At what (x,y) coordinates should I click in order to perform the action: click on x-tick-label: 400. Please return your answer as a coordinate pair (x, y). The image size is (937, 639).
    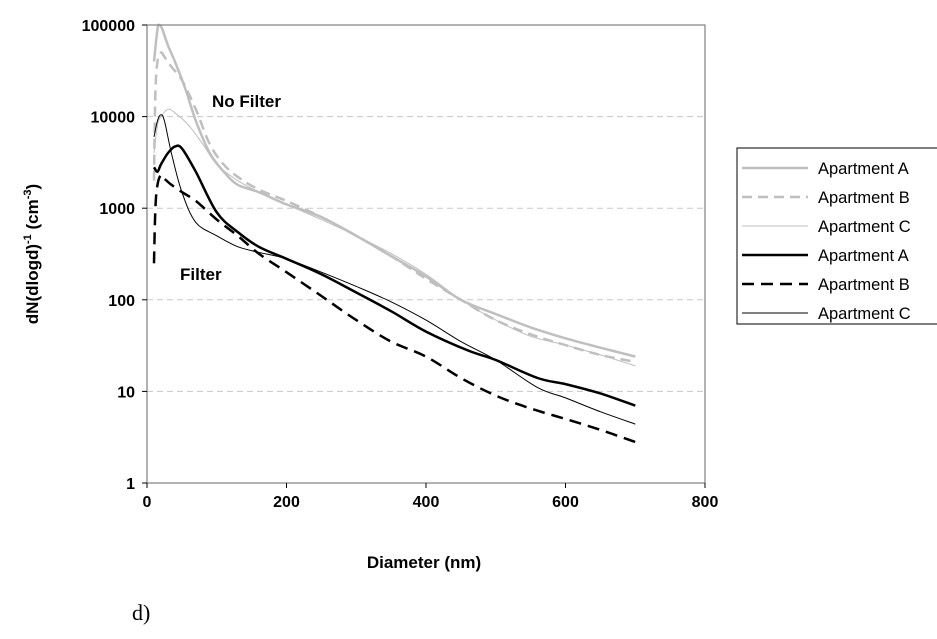
    Looking at the image, I should click on (426, 502).